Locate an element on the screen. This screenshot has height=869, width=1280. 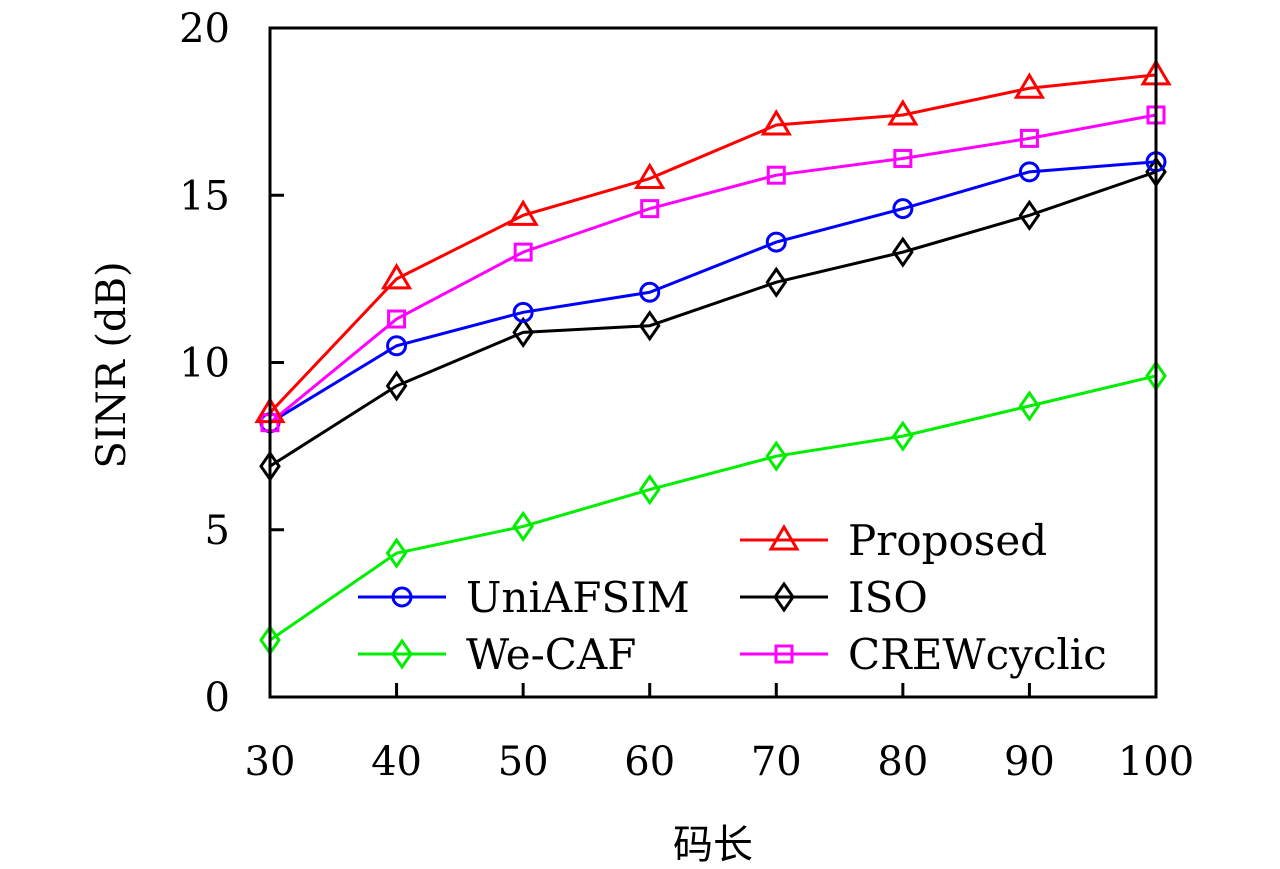
legend: Proposed UniAFSIM ISO We-CAF CREWcyclic is located at coordinates (732, 597).